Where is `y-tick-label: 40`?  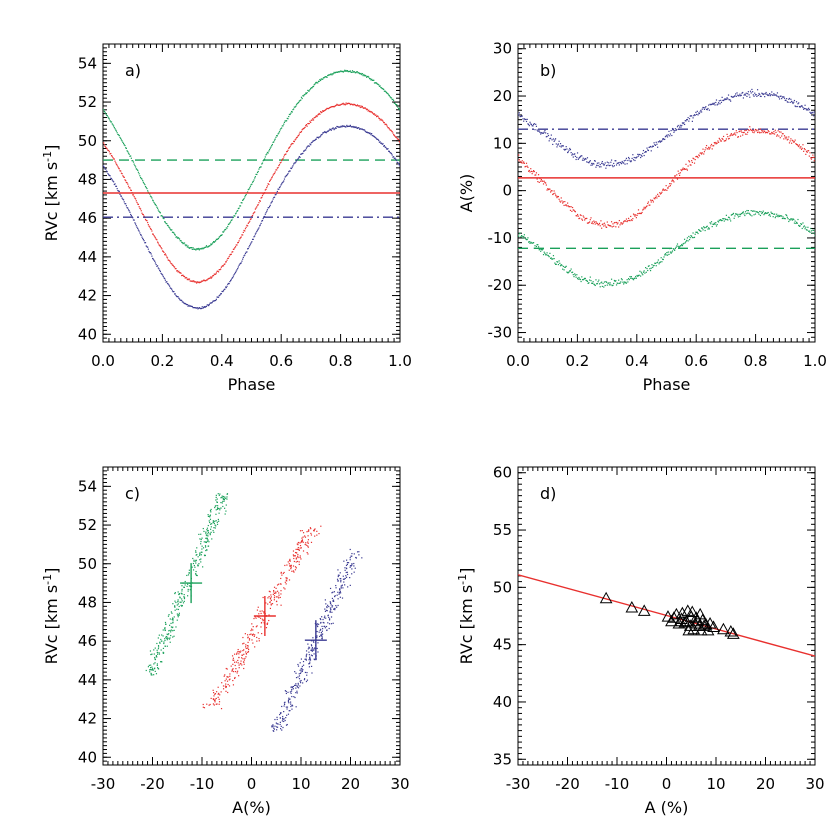
y-tick-label: 40 is located at coordinates (87, 757).